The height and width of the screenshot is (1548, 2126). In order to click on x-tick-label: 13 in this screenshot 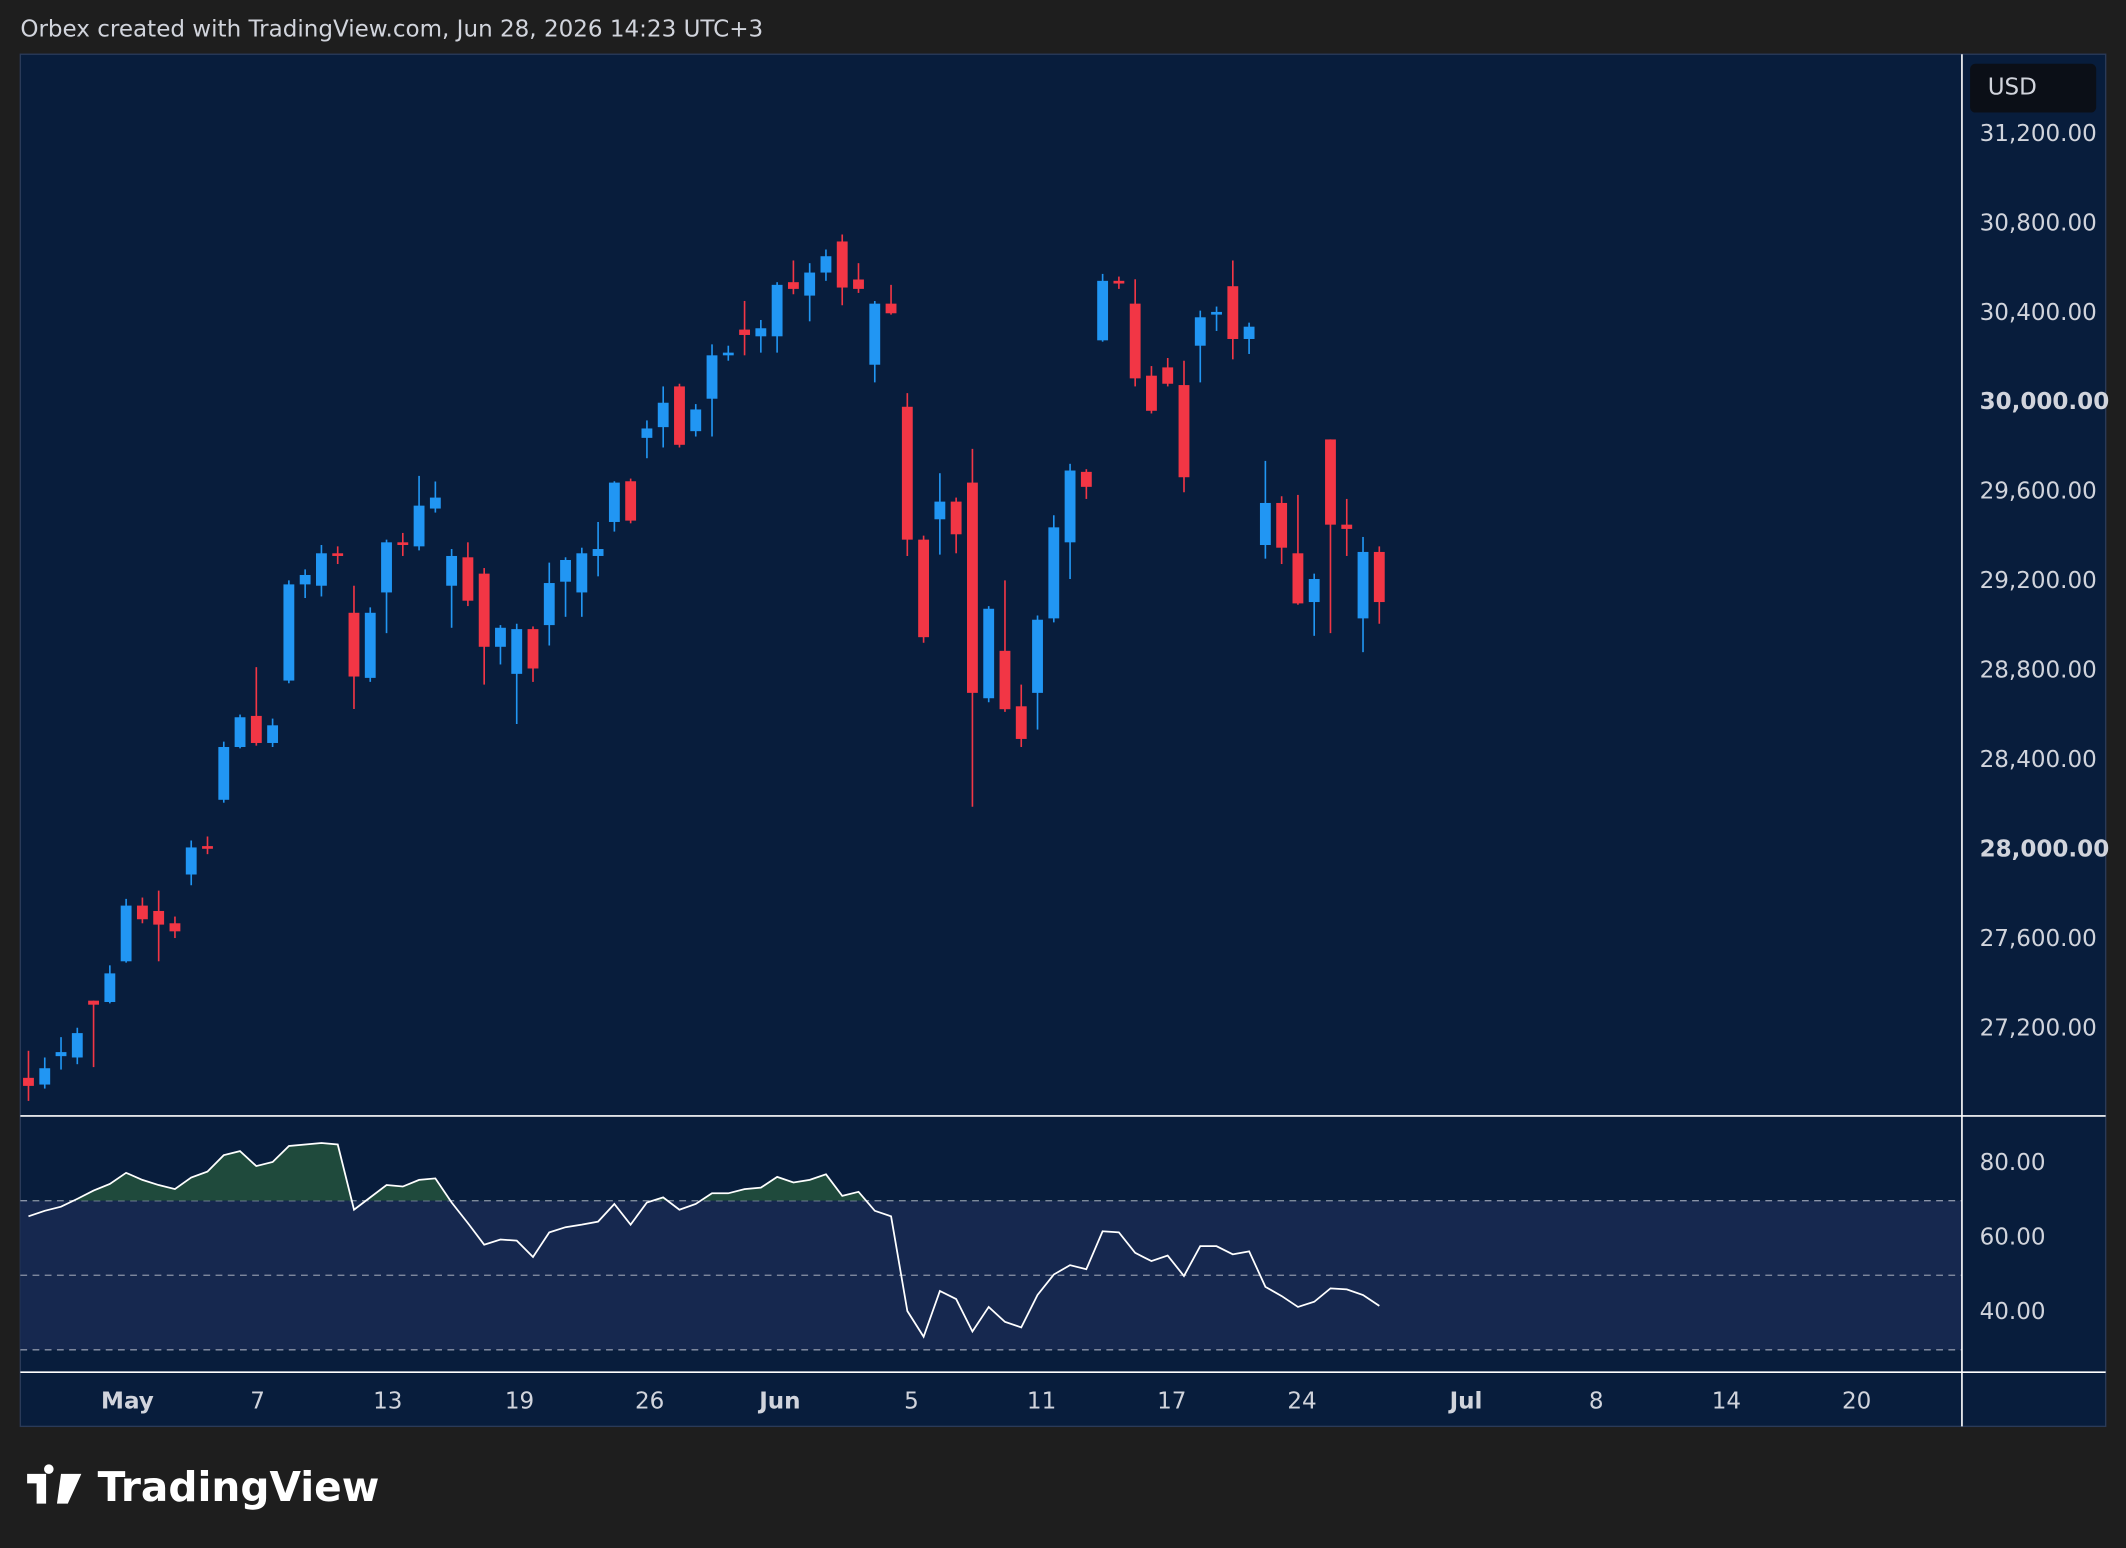, I will do `click(387, 1401)`.